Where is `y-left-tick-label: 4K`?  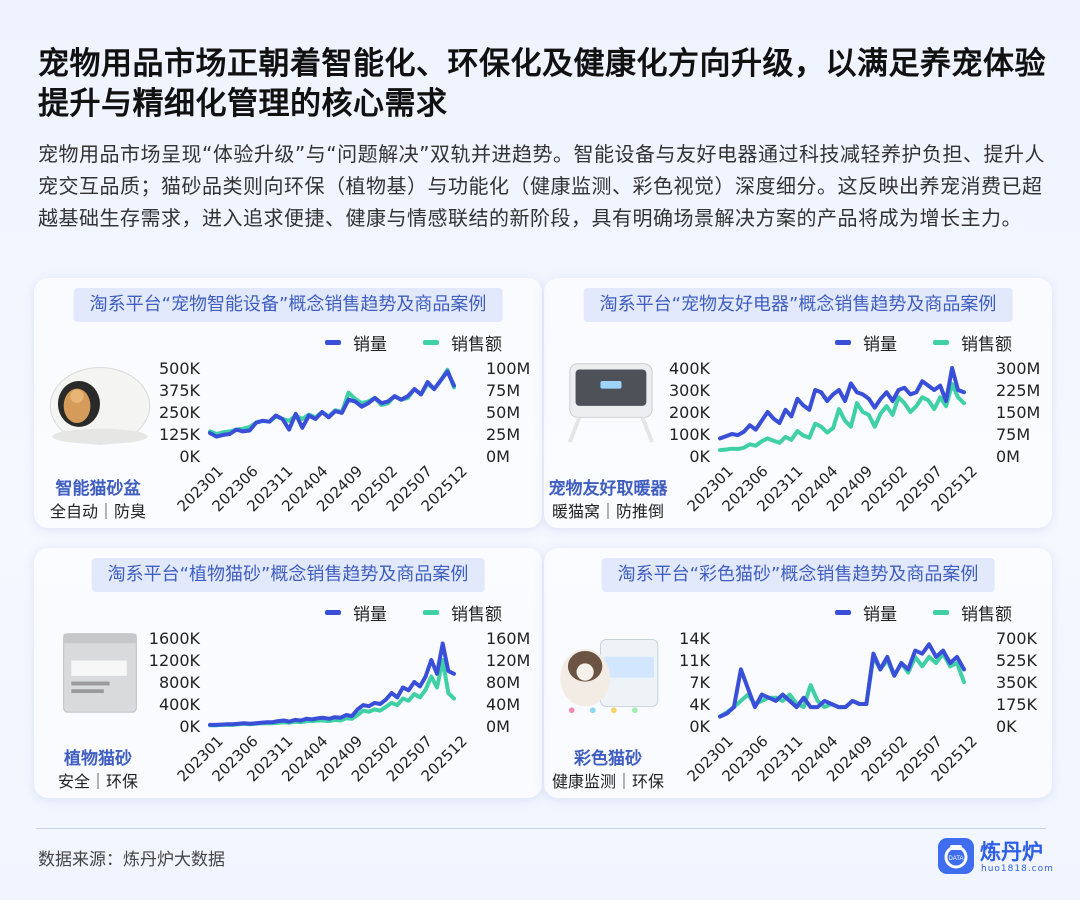 y-left-tick-label: 4K is located at coordinates (699, 704).